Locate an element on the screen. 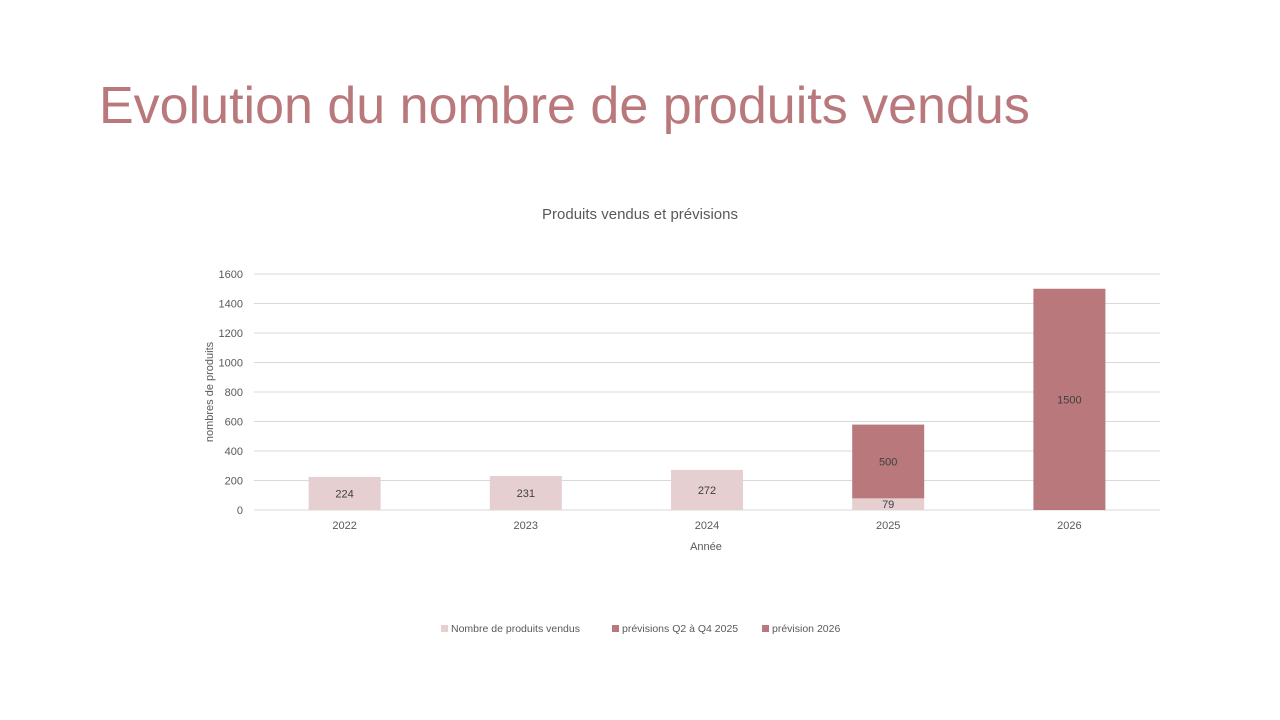 The height and width of the screenshot is (720, 1280). y-axis-label: nombres de produits is located at coordinates (210, 391).